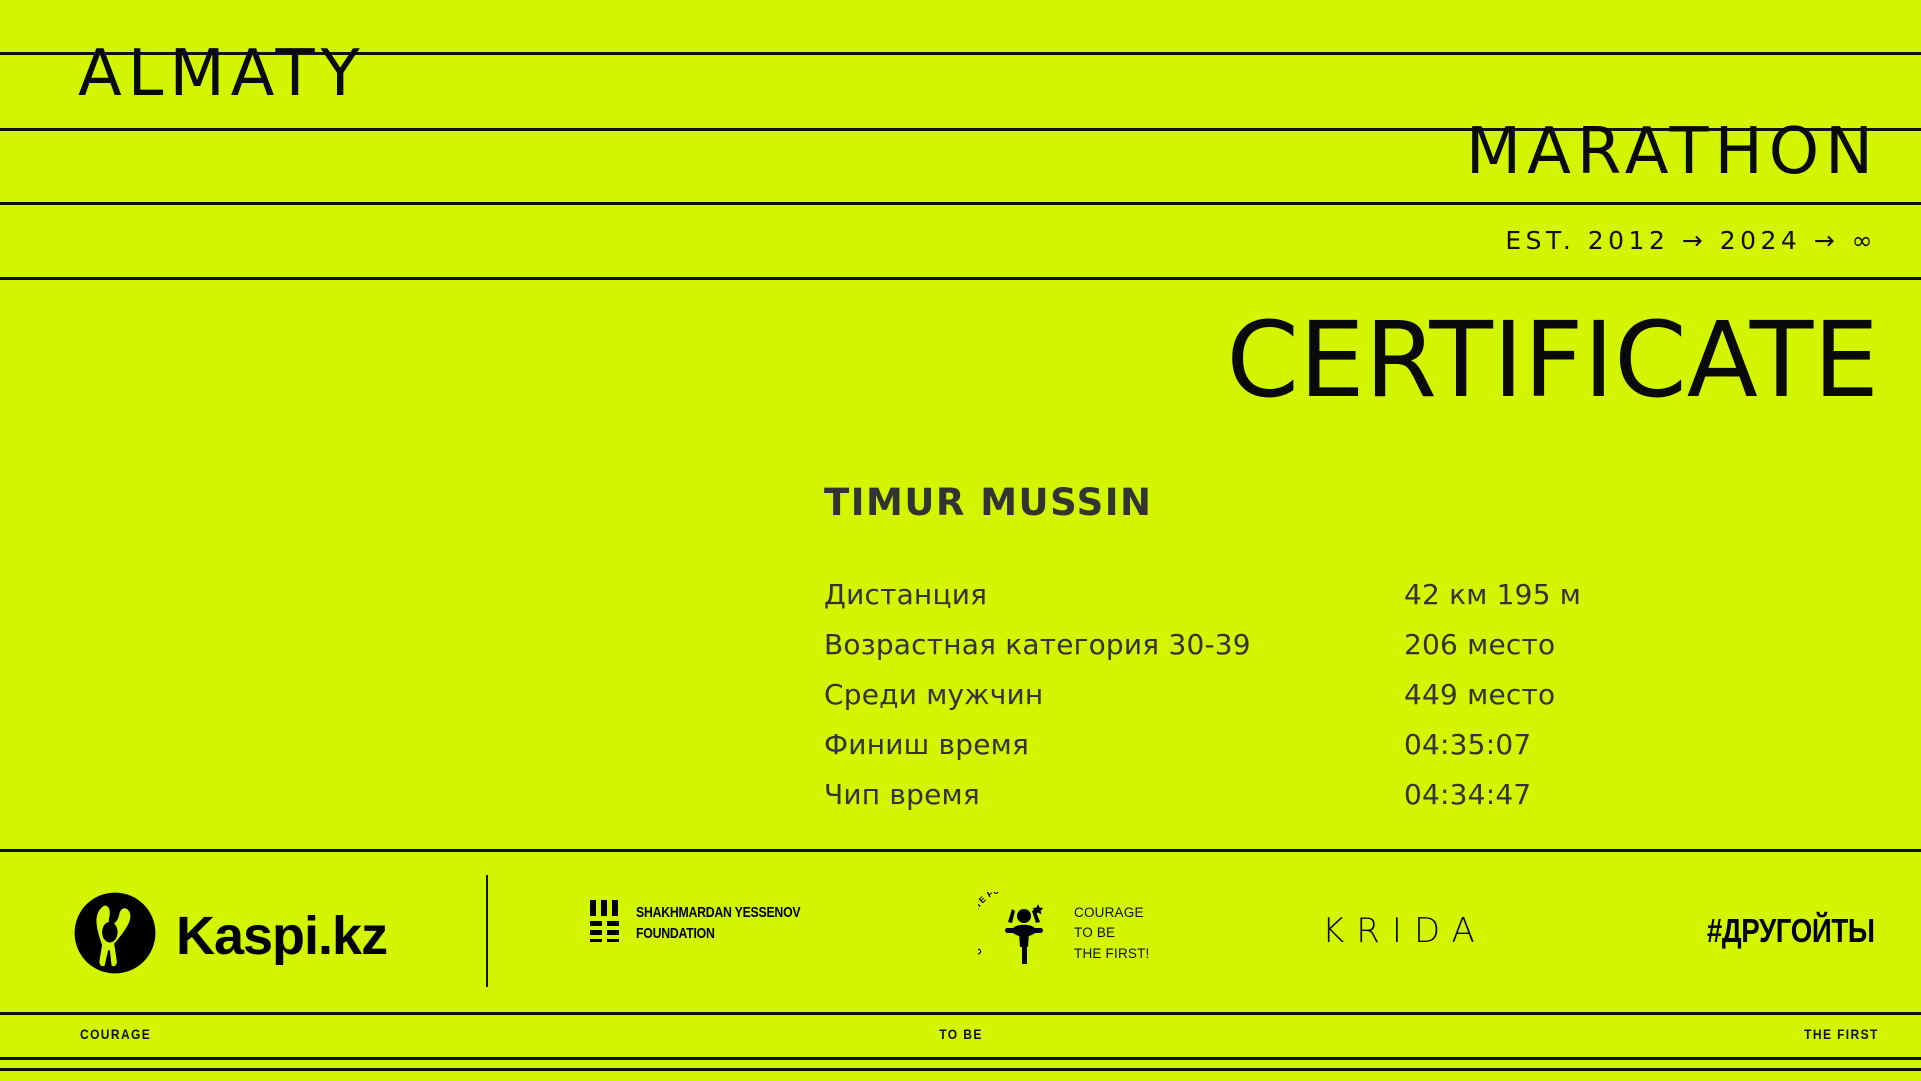  I want to click on table-row: Возрастная категория 30-39 206 место, so click(1244, 653).